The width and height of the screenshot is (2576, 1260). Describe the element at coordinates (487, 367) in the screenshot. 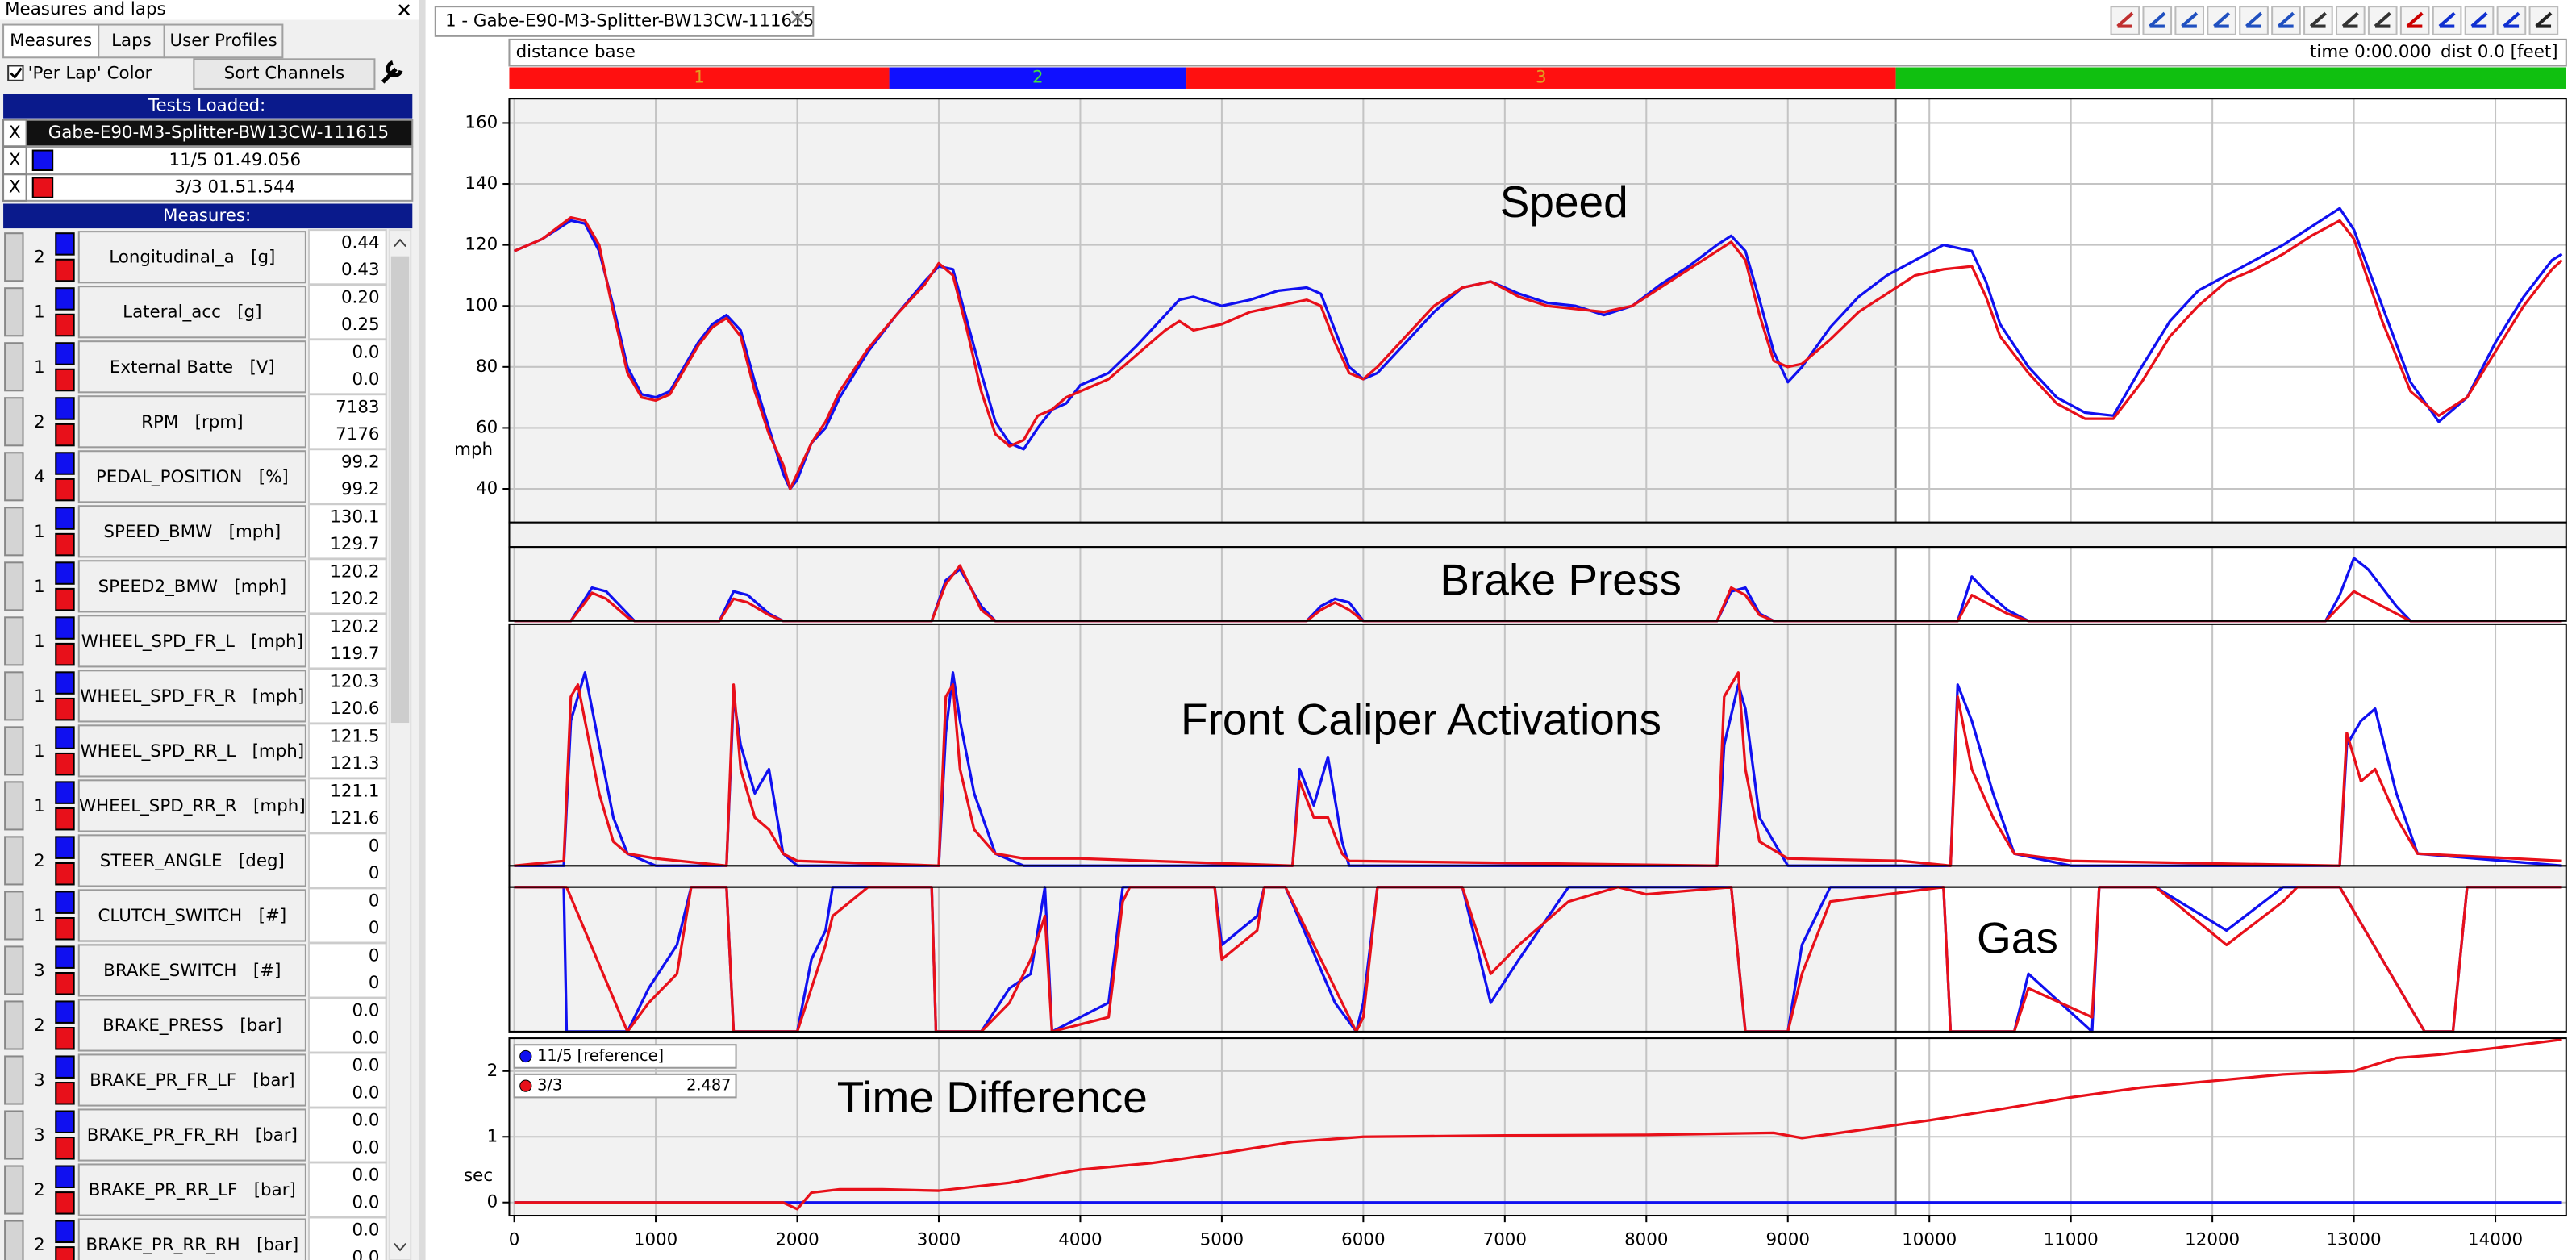

I see `y-tick-label: 80` at that location.